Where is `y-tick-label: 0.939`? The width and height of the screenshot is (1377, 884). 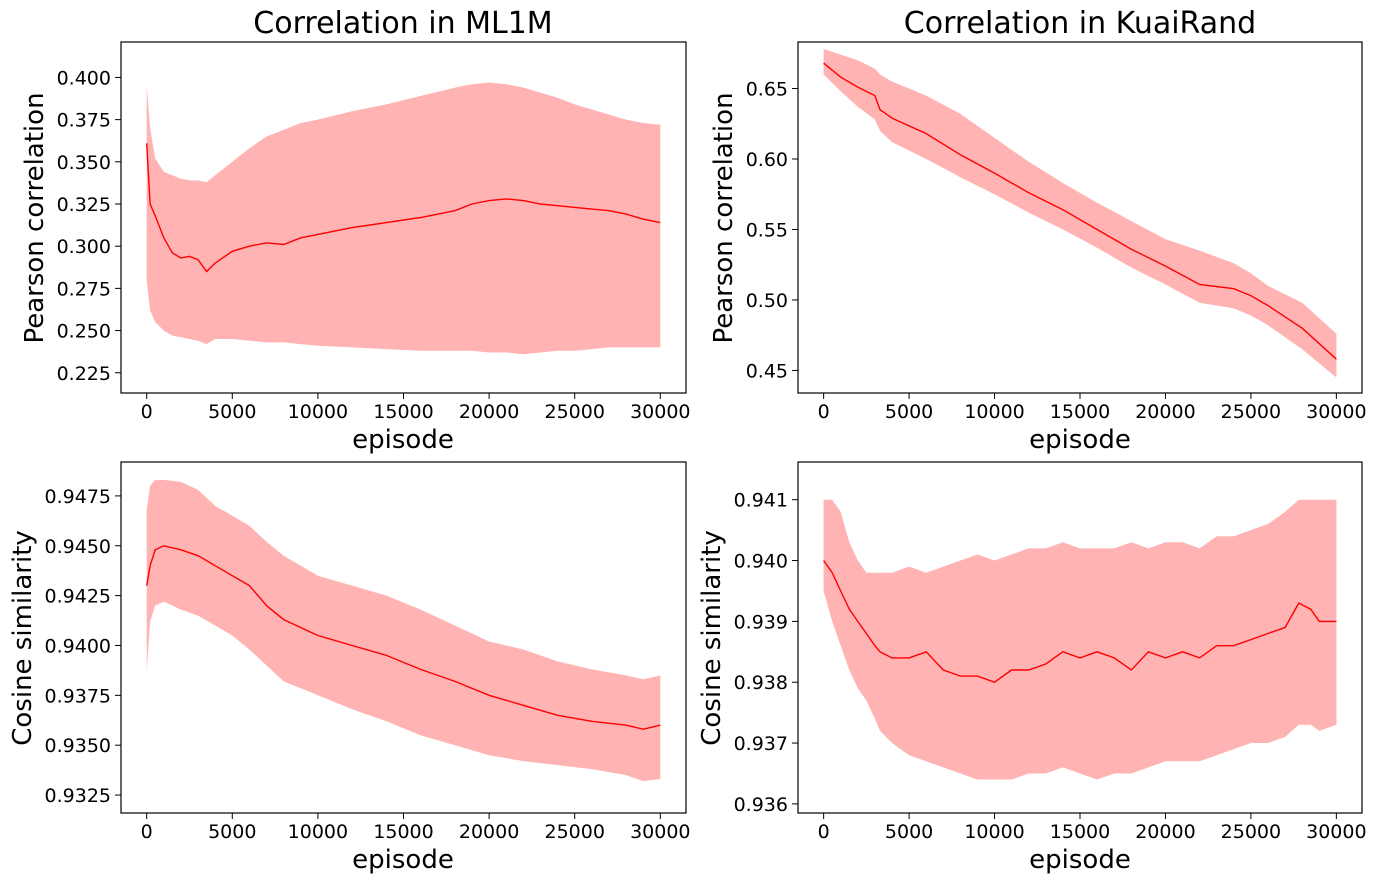
y-tick-label: 0.939 is located at coordinates (761, 622).